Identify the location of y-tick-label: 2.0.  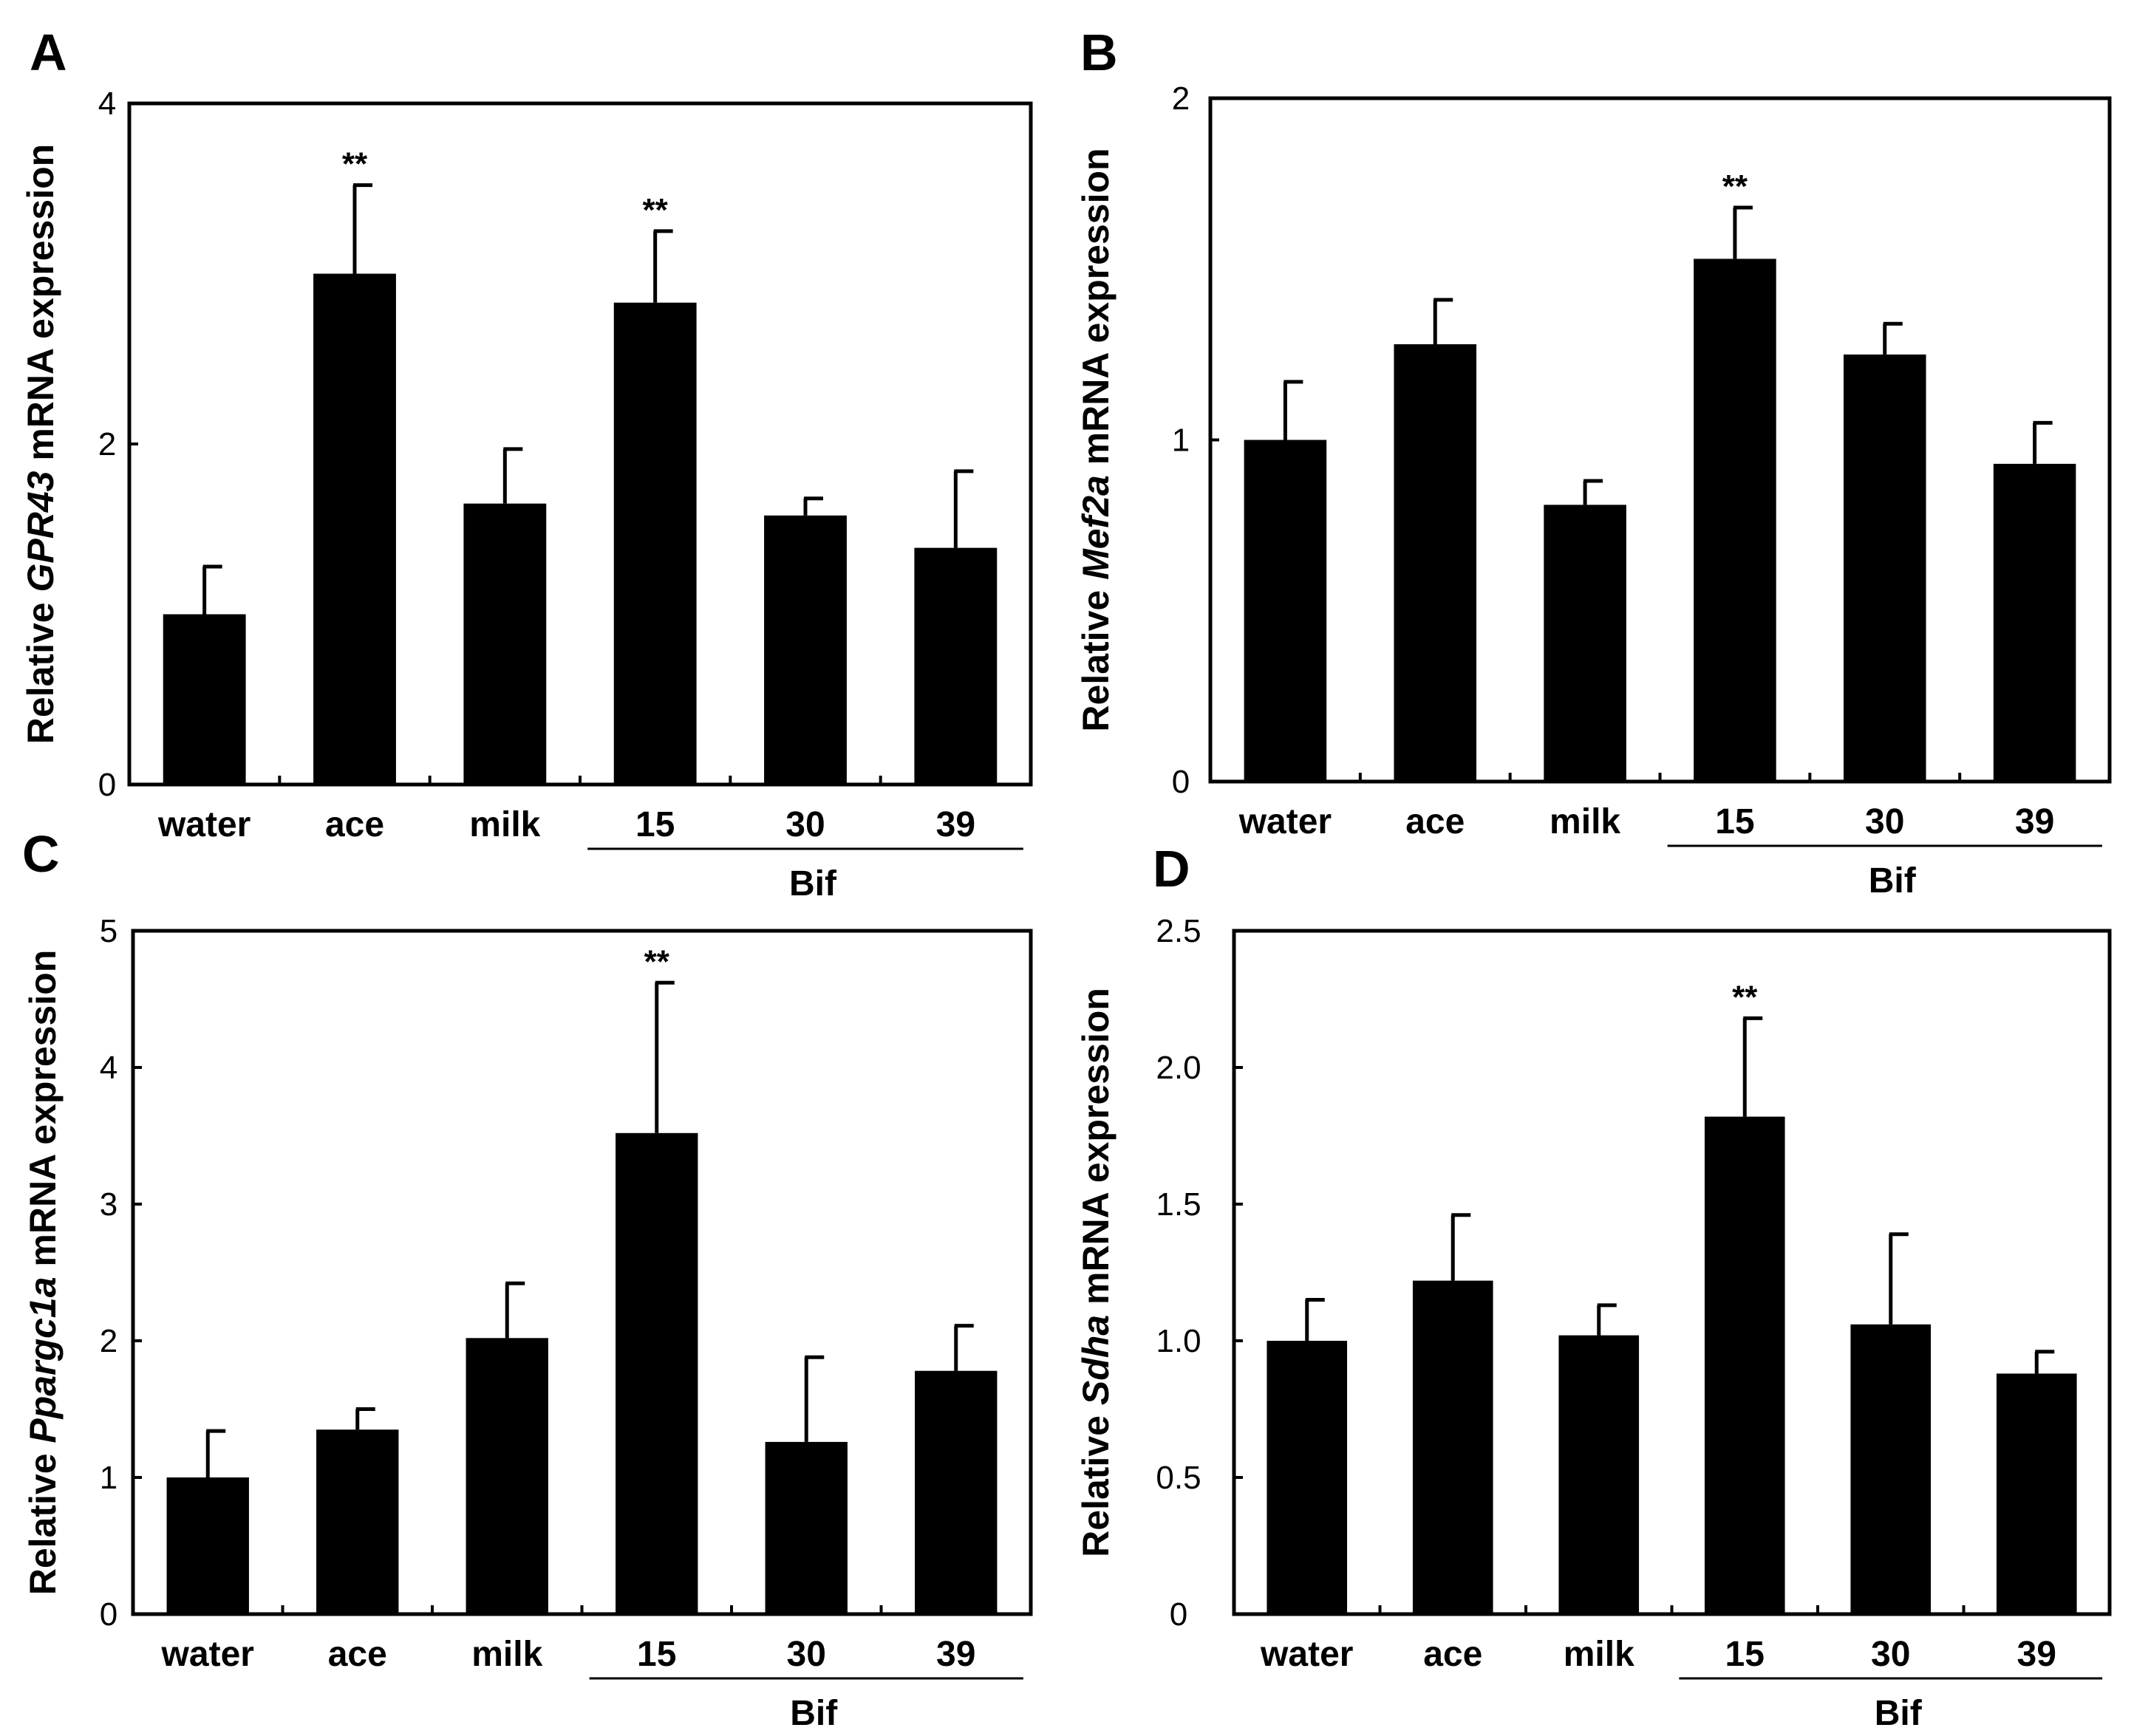
(1178, 1068).